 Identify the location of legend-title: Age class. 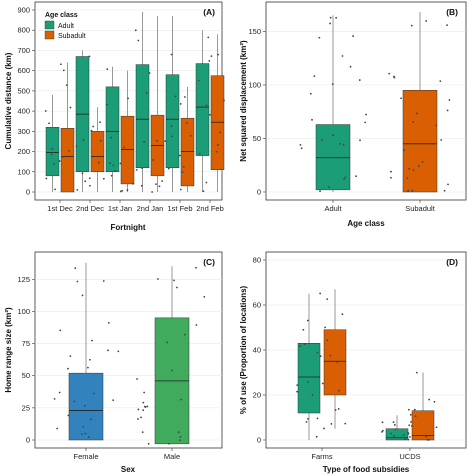
(61, 15).